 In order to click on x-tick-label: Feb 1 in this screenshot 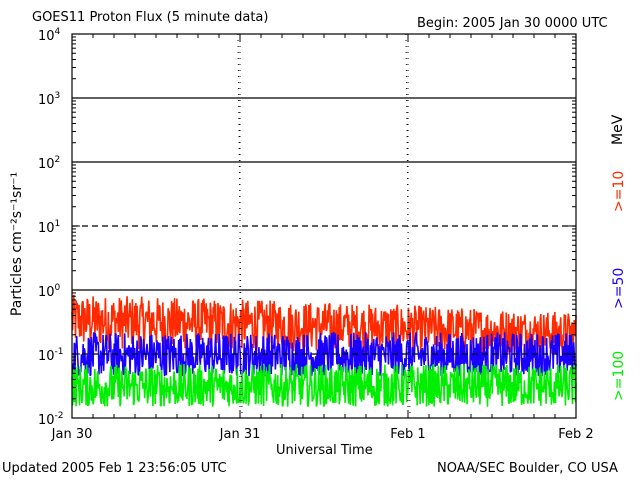, I will do `click(407, 434)`.